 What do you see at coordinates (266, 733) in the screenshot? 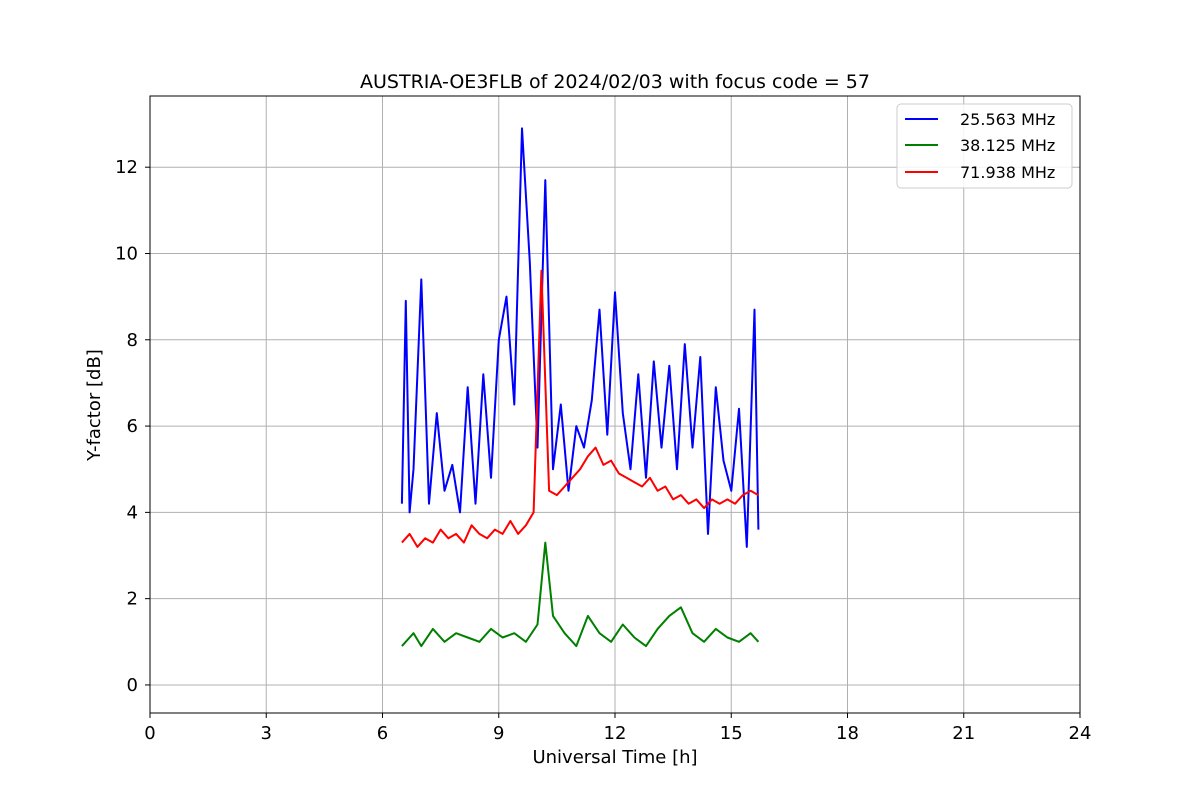
I see `x-tick-label: 3` at bounding box center [266, 733].